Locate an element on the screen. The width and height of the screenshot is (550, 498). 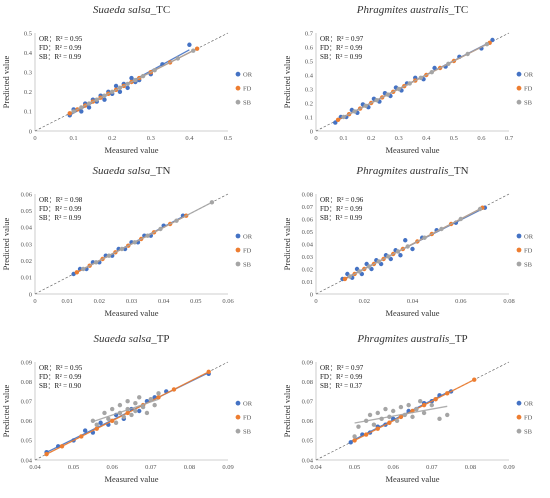
x-tick-label: 0.3 is located at coordinates (399, 138).